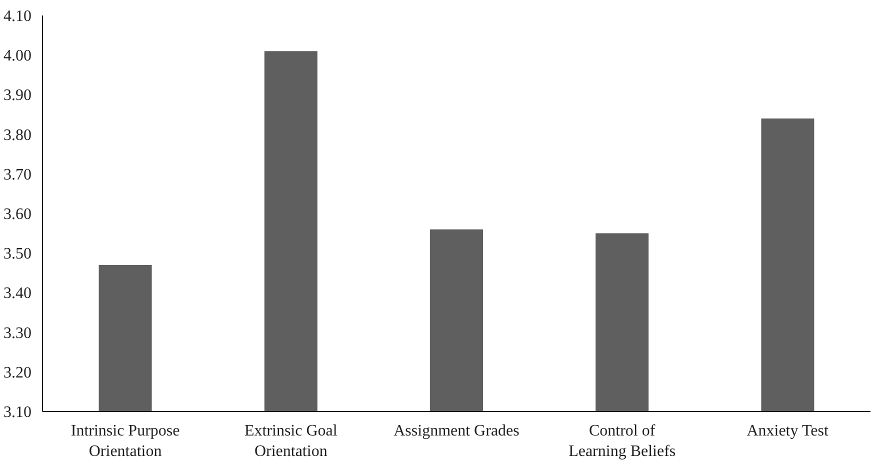  What do you see at coordinates (18, 254) in the screenshot?
I see `y-tick-label: 3.50` at bounding box center [18, 254].